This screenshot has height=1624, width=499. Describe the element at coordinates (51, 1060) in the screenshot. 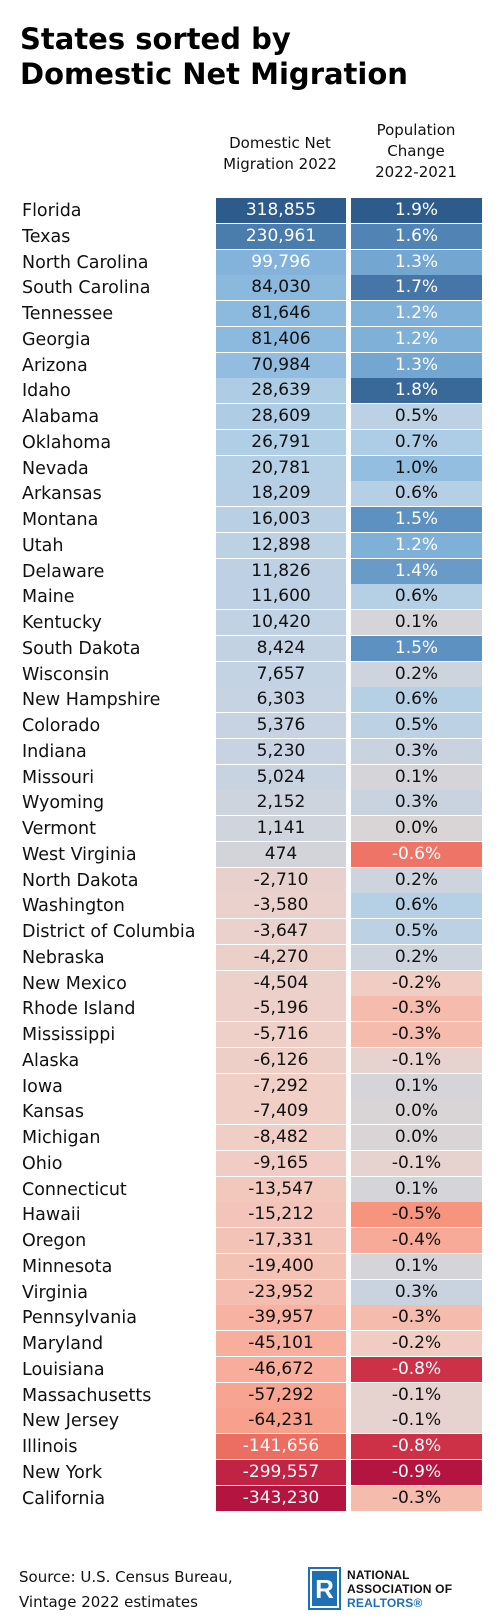

I see `state-name: Alaska` at that location.